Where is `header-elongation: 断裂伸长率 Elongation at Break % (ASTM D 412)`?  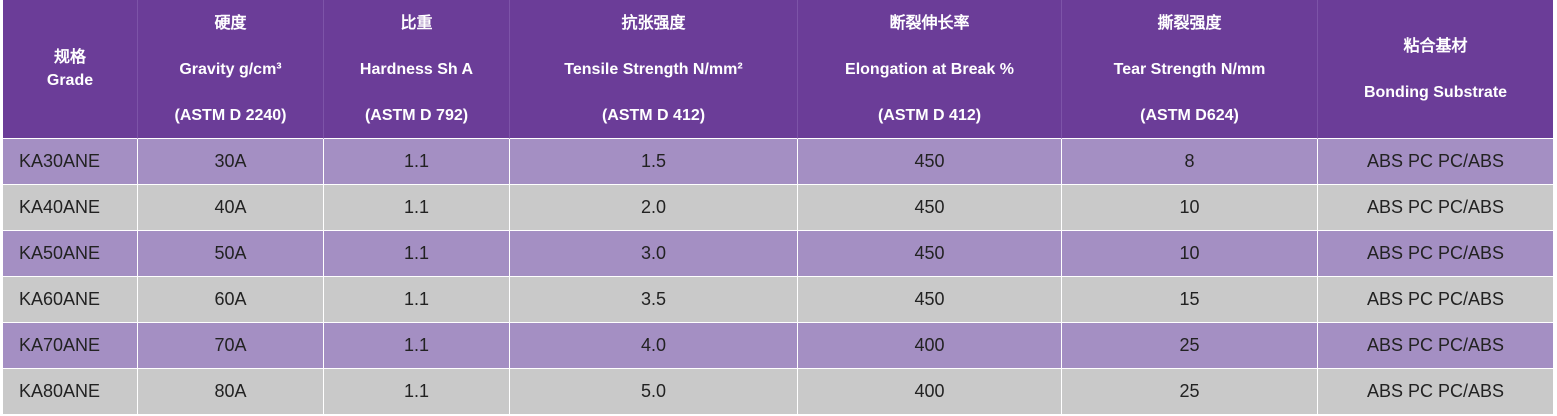 header-elongation: 断裂伸长率 Elongation at Break % (ASTM D 412) is located at coordinates (930, 69).